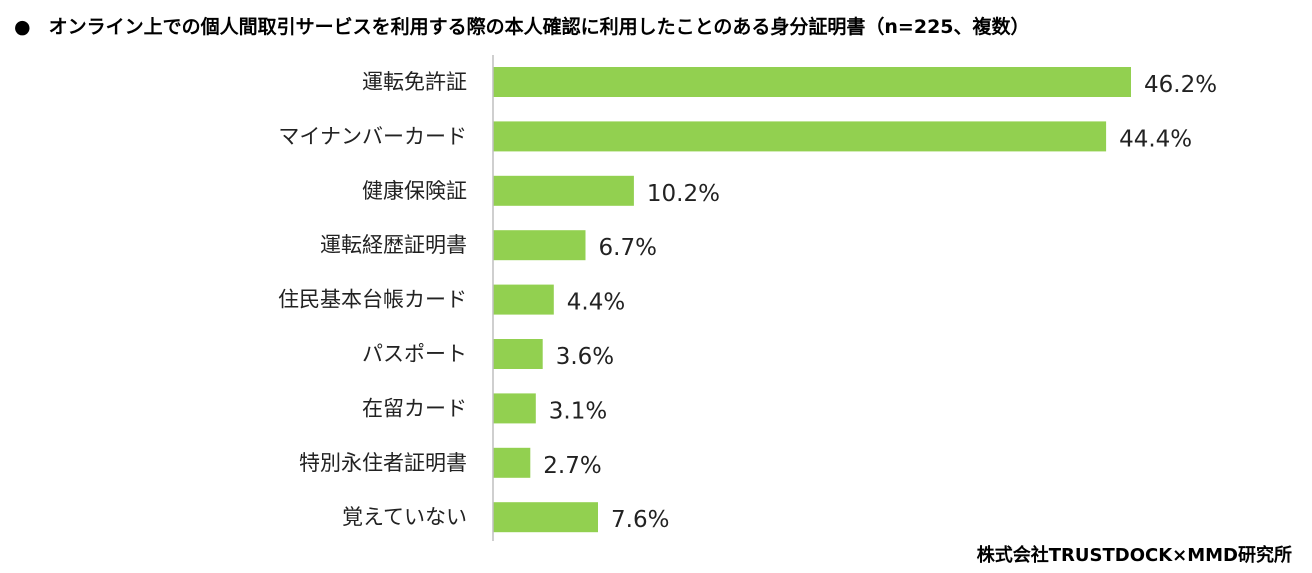  What do you see at coordinates (372, 136) in the screenshot?
I see `category-label: マイナンバーカード` at bounding box center [372, 136].